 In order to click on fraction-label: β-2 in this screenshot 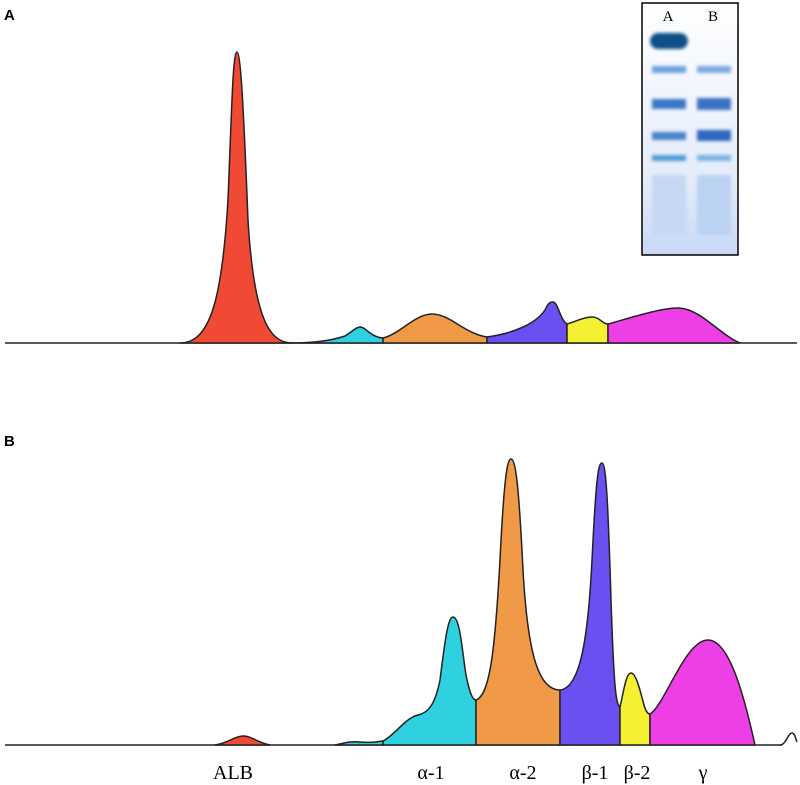, I will do `click(637, 773)`.